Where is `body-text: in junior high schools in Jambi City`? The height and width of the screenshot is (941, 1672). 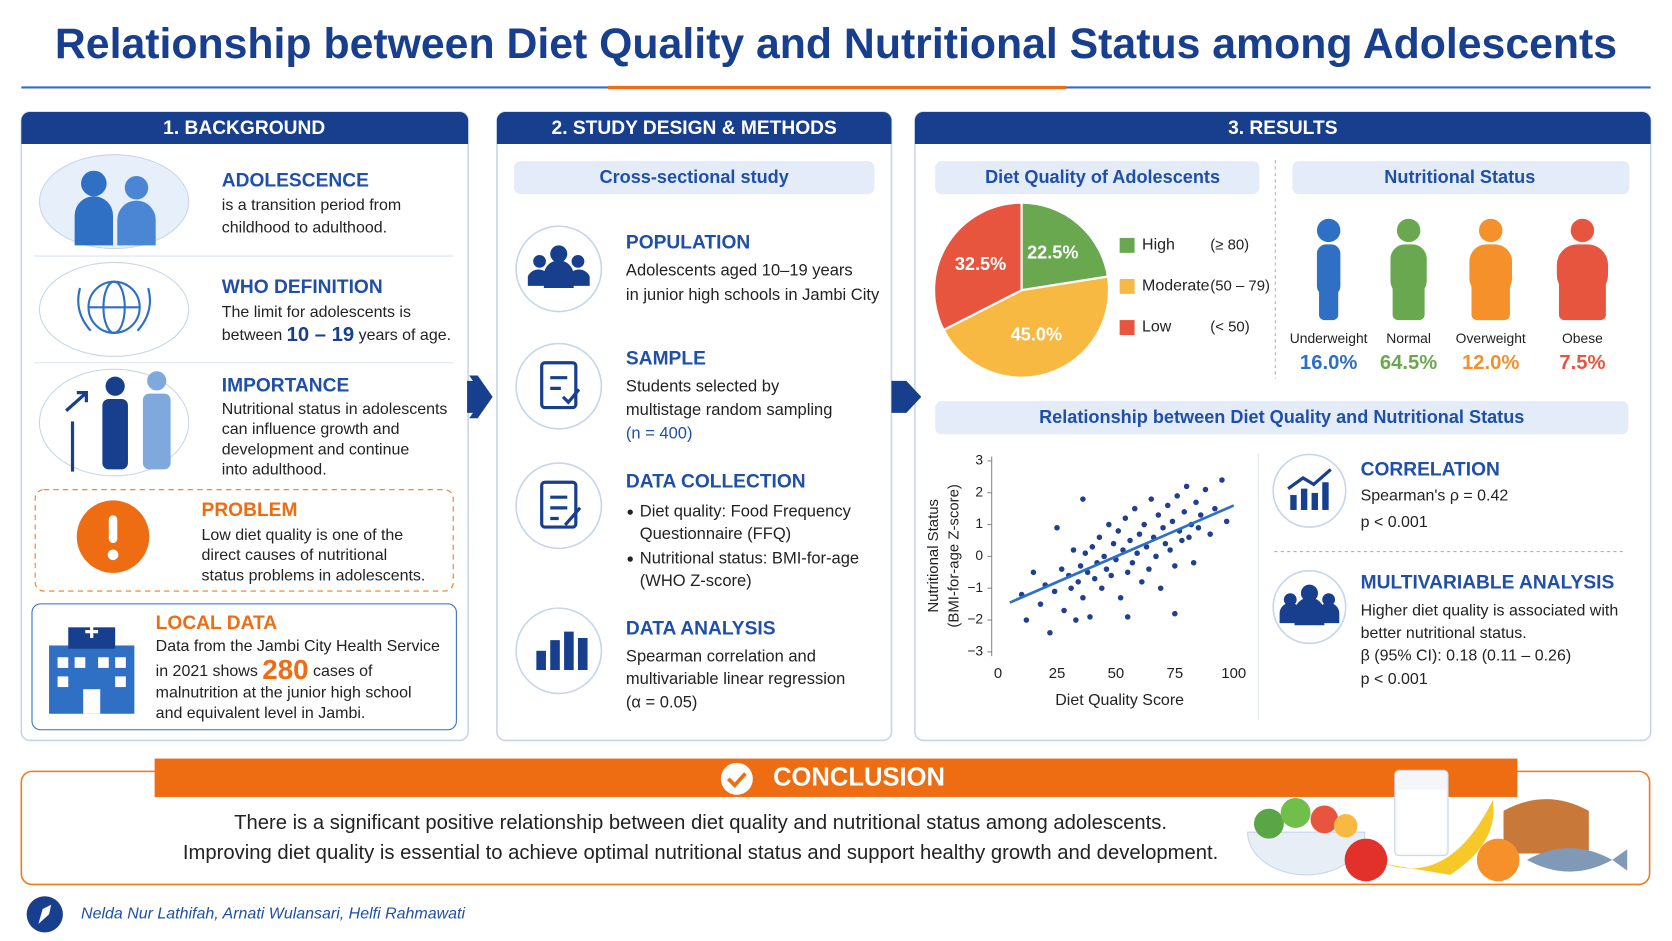 body-text: in junior high schools in Jambi City is located at coordinates (753, 294).